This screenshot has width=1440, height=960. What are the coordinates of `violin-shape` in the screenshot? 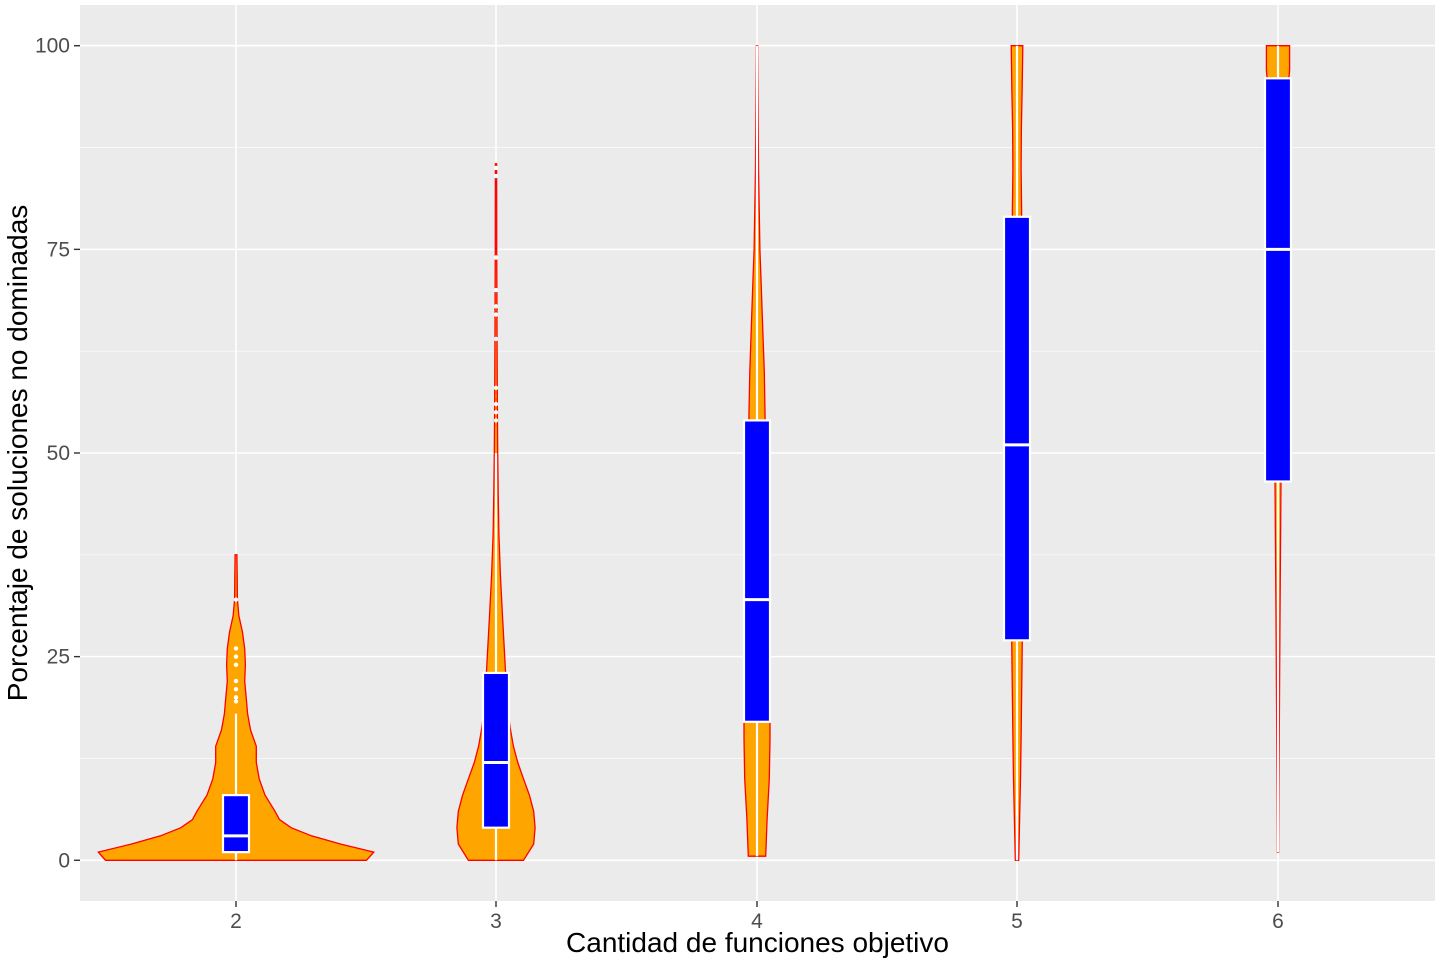 It's located at (236, 707).